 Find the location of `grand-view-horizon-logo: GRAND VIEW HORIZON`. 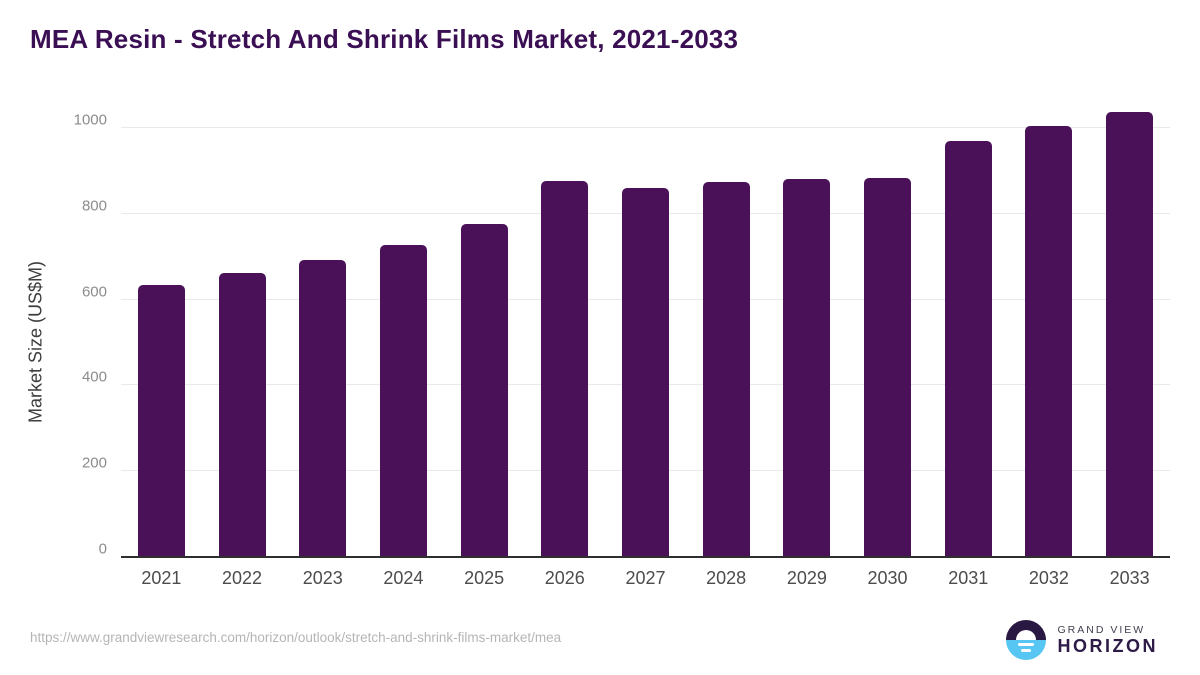

grand-view-horizon-logo: GRAND VIEW HORIZON is located at coordinates (1082, 640).